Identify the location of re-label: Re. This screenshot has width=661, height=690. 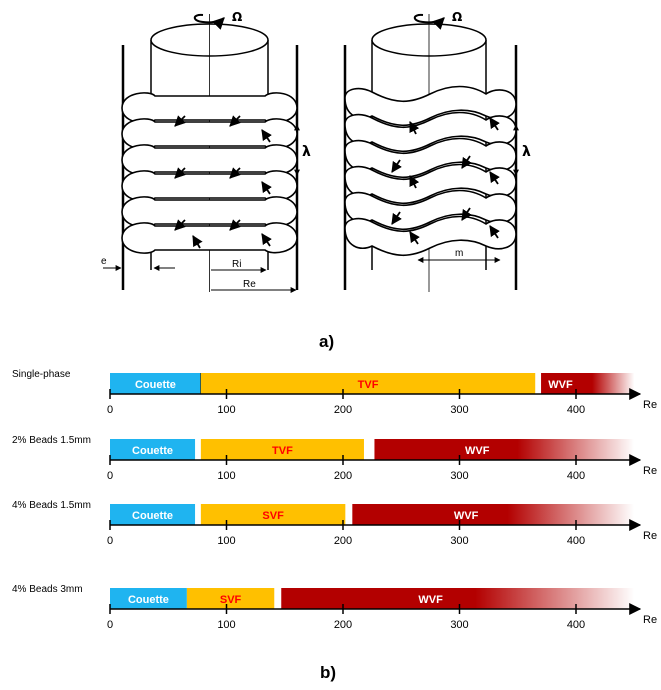
(249, 284).